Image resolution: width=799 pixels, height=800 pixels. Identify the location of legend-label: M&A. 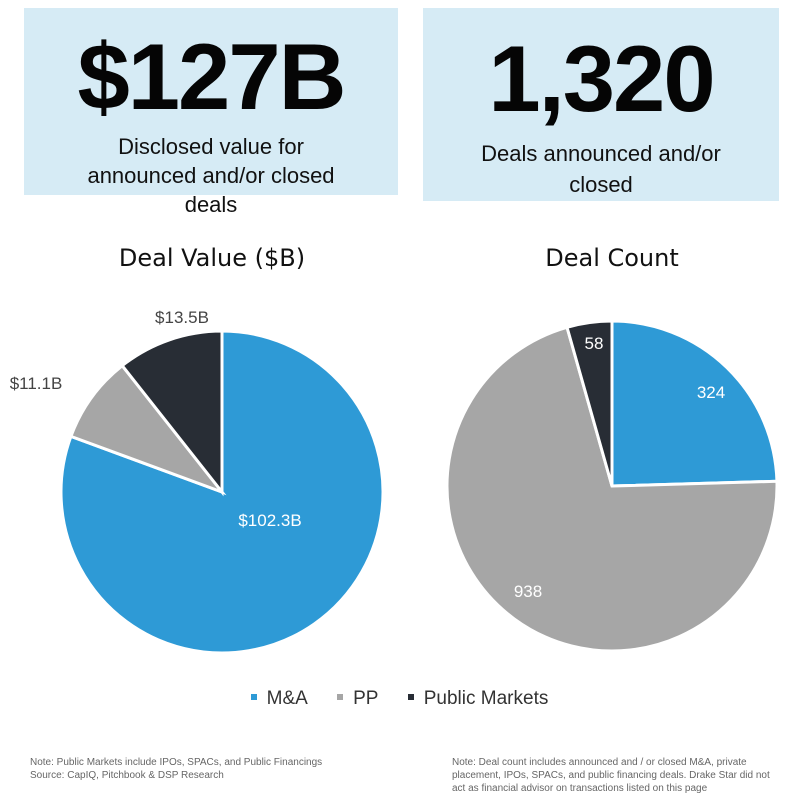
(287, 698).